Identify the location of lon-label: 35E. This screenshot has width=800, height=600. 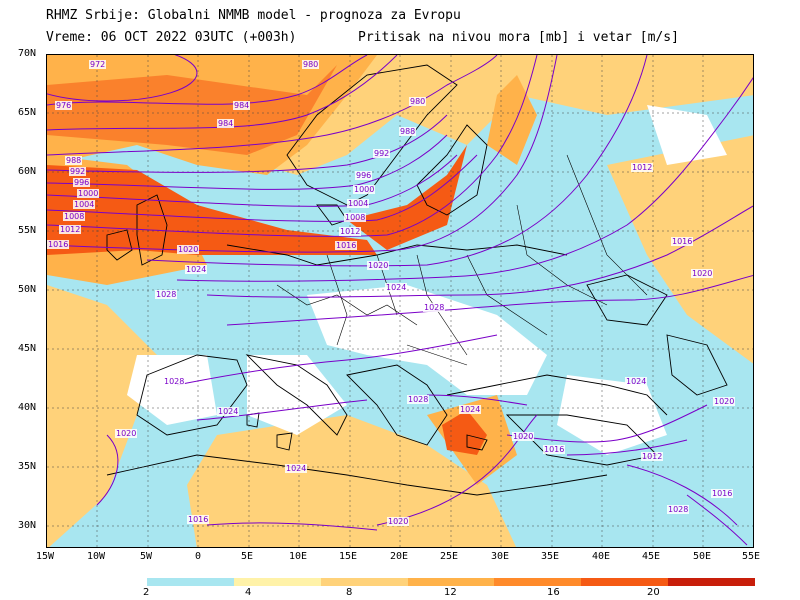
(550, 556).